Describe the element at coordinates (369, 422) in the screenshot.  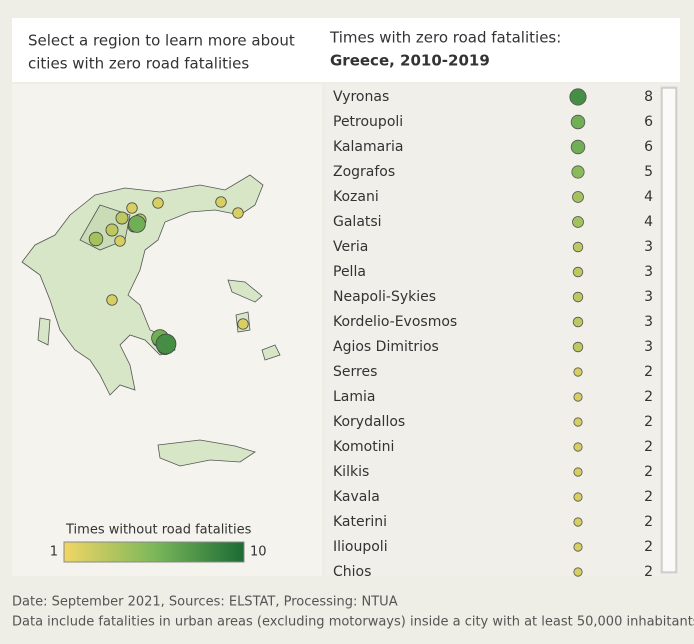
I see `city-name: Korydallos` at that location.